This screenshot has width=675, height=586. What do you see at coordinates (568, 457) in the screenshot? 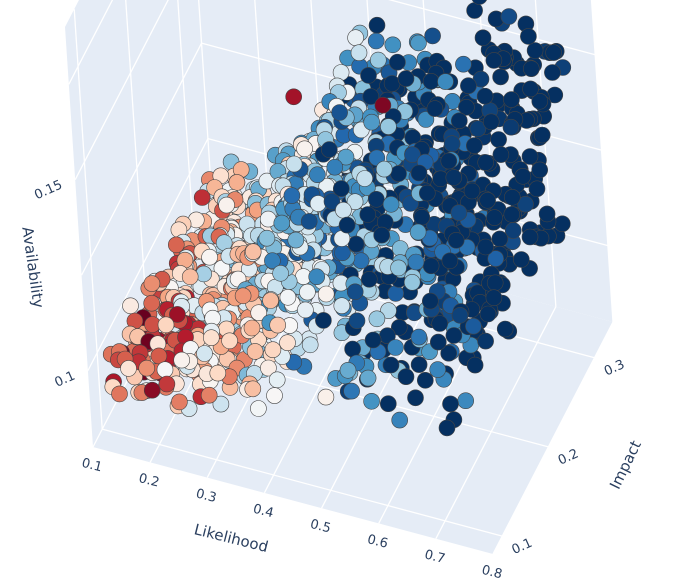
I see `y-tick-label: 0.2` at bounding box center [568, 457].